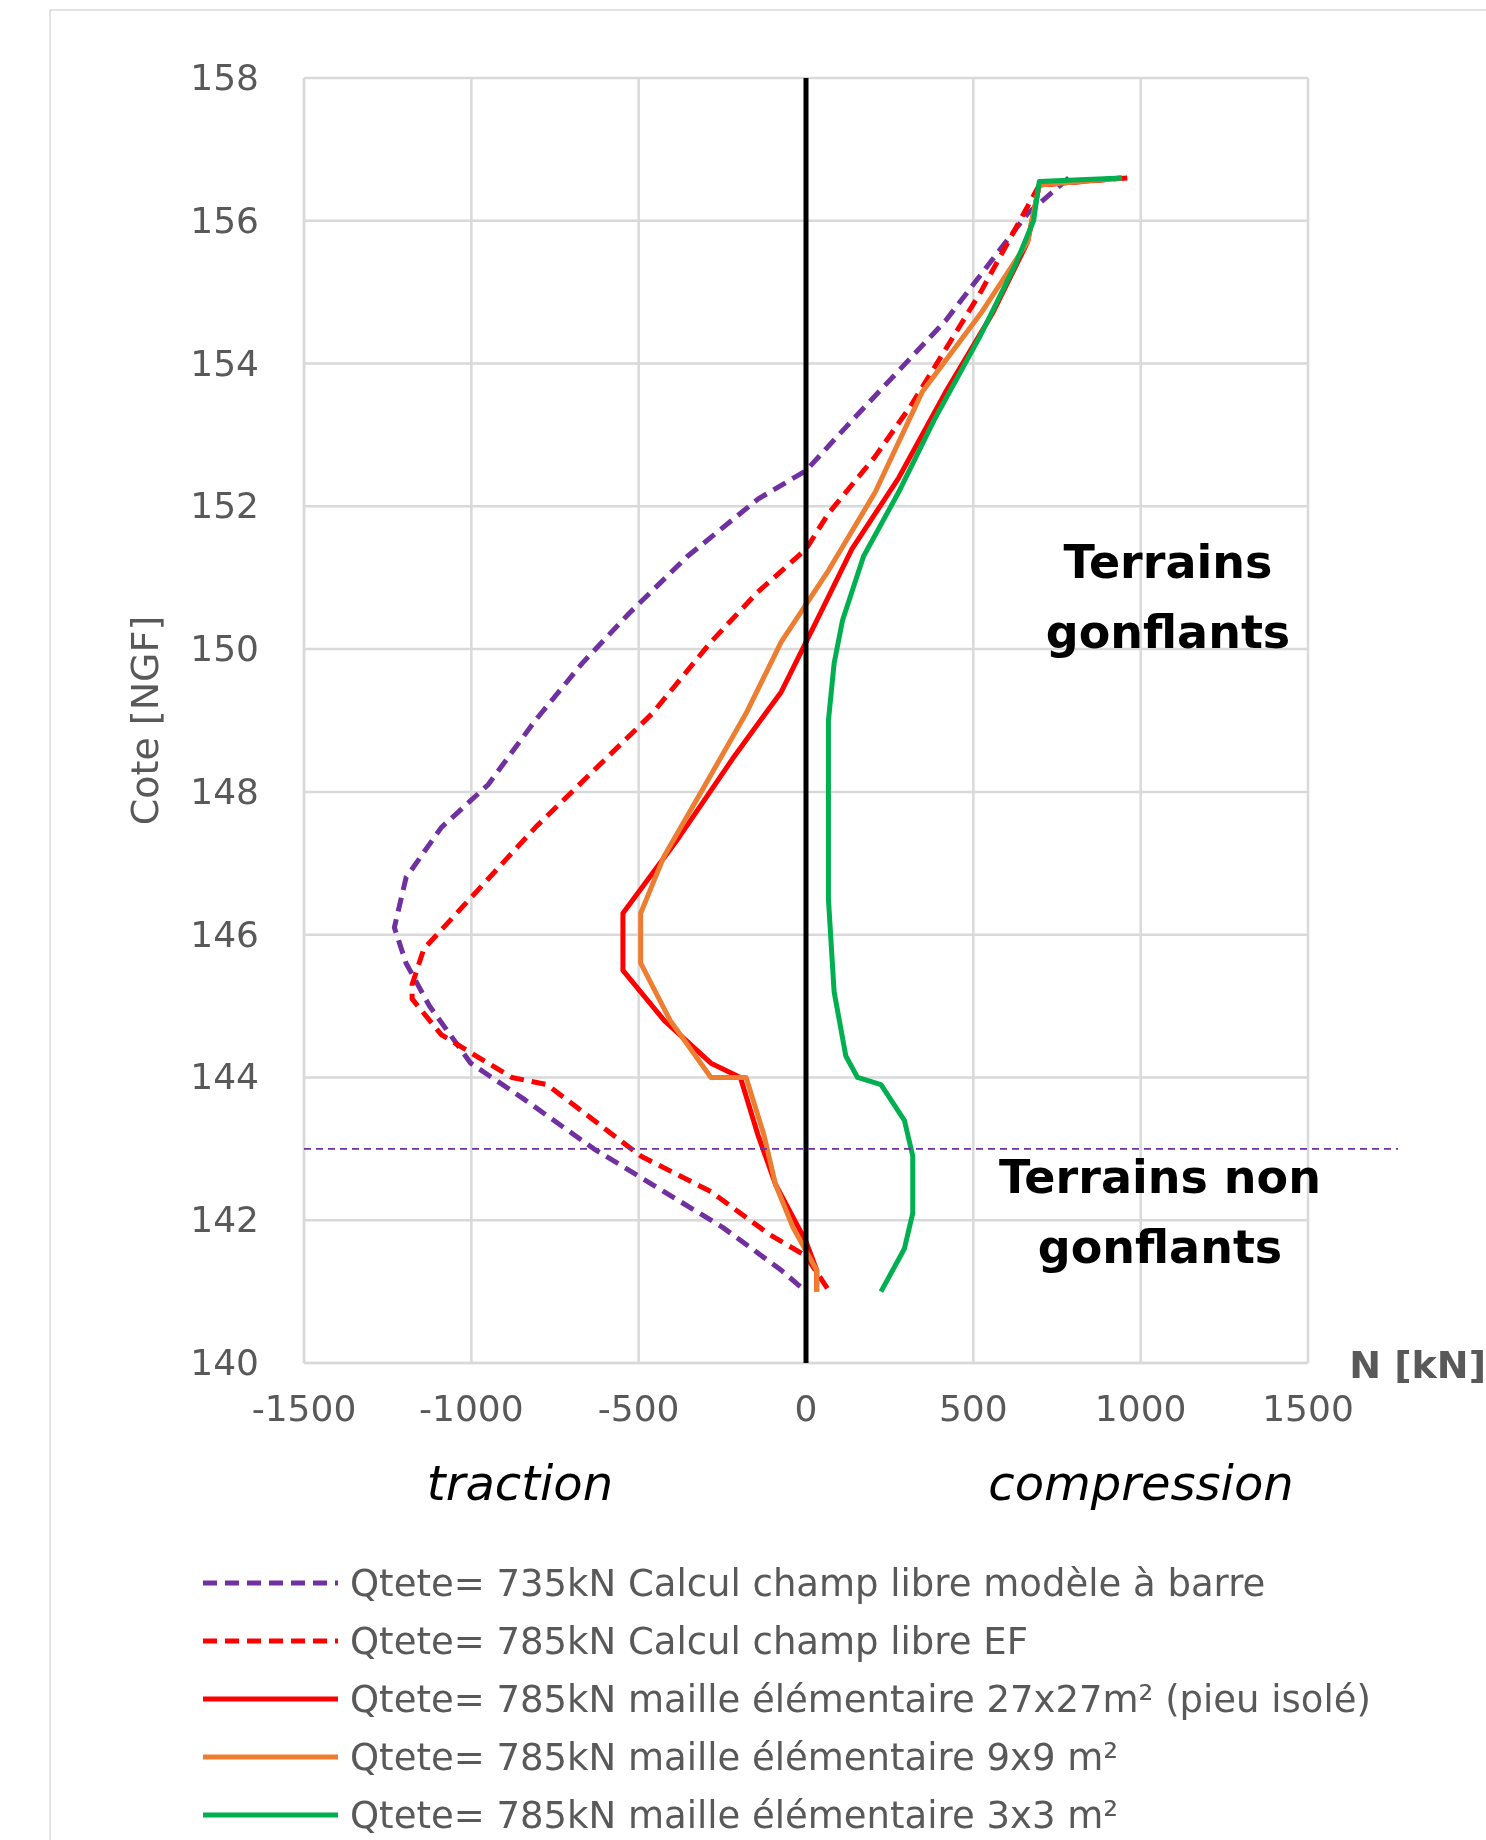 The height and width of the screenshot is (1840, 1486). Describe the element at coordinates (145, 720) in the screenshot. I see `y-axis-title: Cote [NGF]` at that location.